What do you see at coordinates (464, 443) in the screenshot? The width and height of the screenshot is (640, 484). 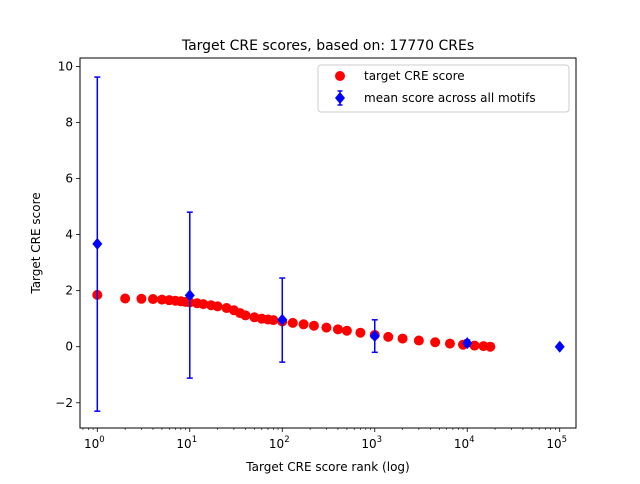 I see `x-tick-label: 10⁴` at bounding box center [464, 443].